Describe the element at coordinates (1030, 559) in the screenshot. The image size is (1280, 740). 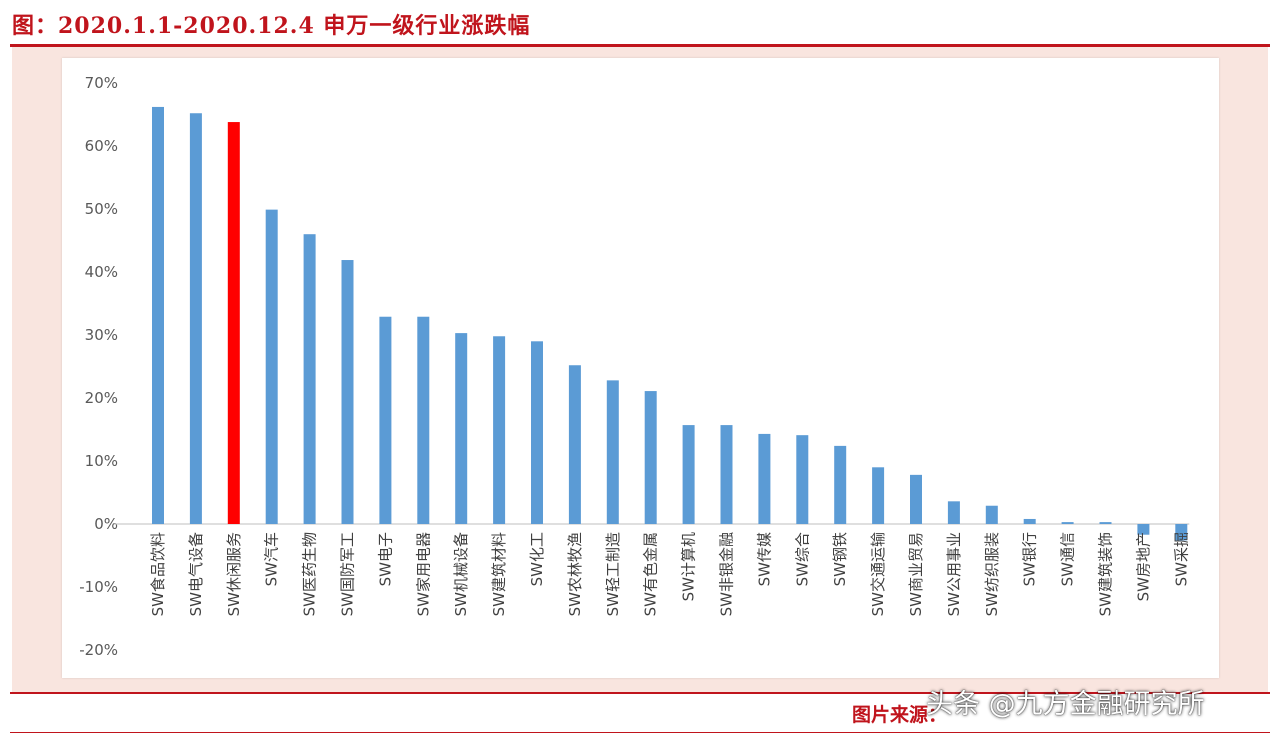
I see `x-tick-label: SW银行` at that location.